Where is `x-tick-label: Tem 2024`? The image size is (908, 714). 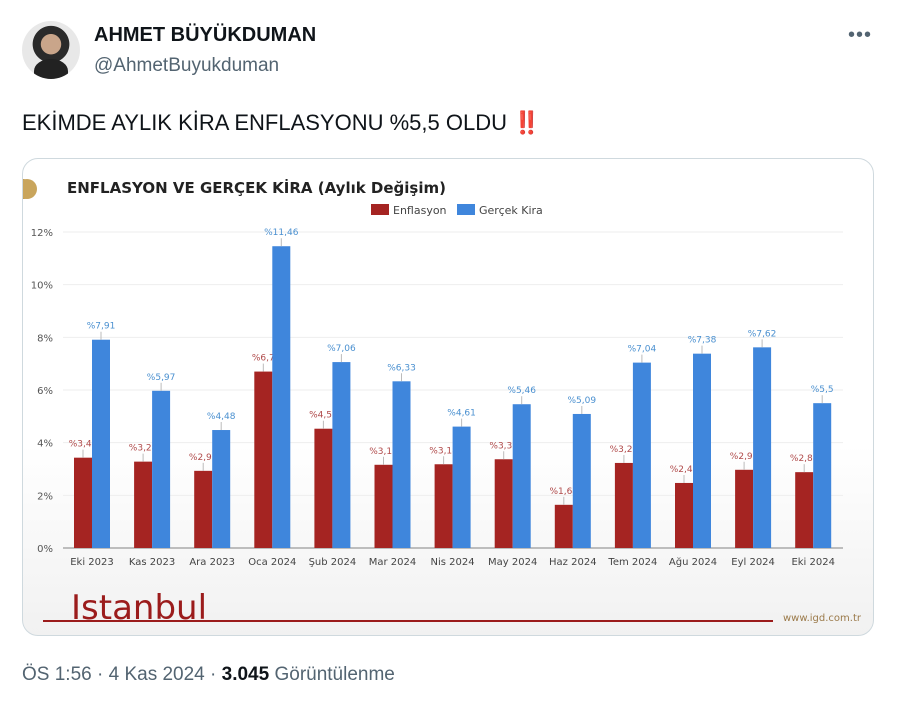 x-tick-label: Tem 2024 is located at coordinates (632, 562).